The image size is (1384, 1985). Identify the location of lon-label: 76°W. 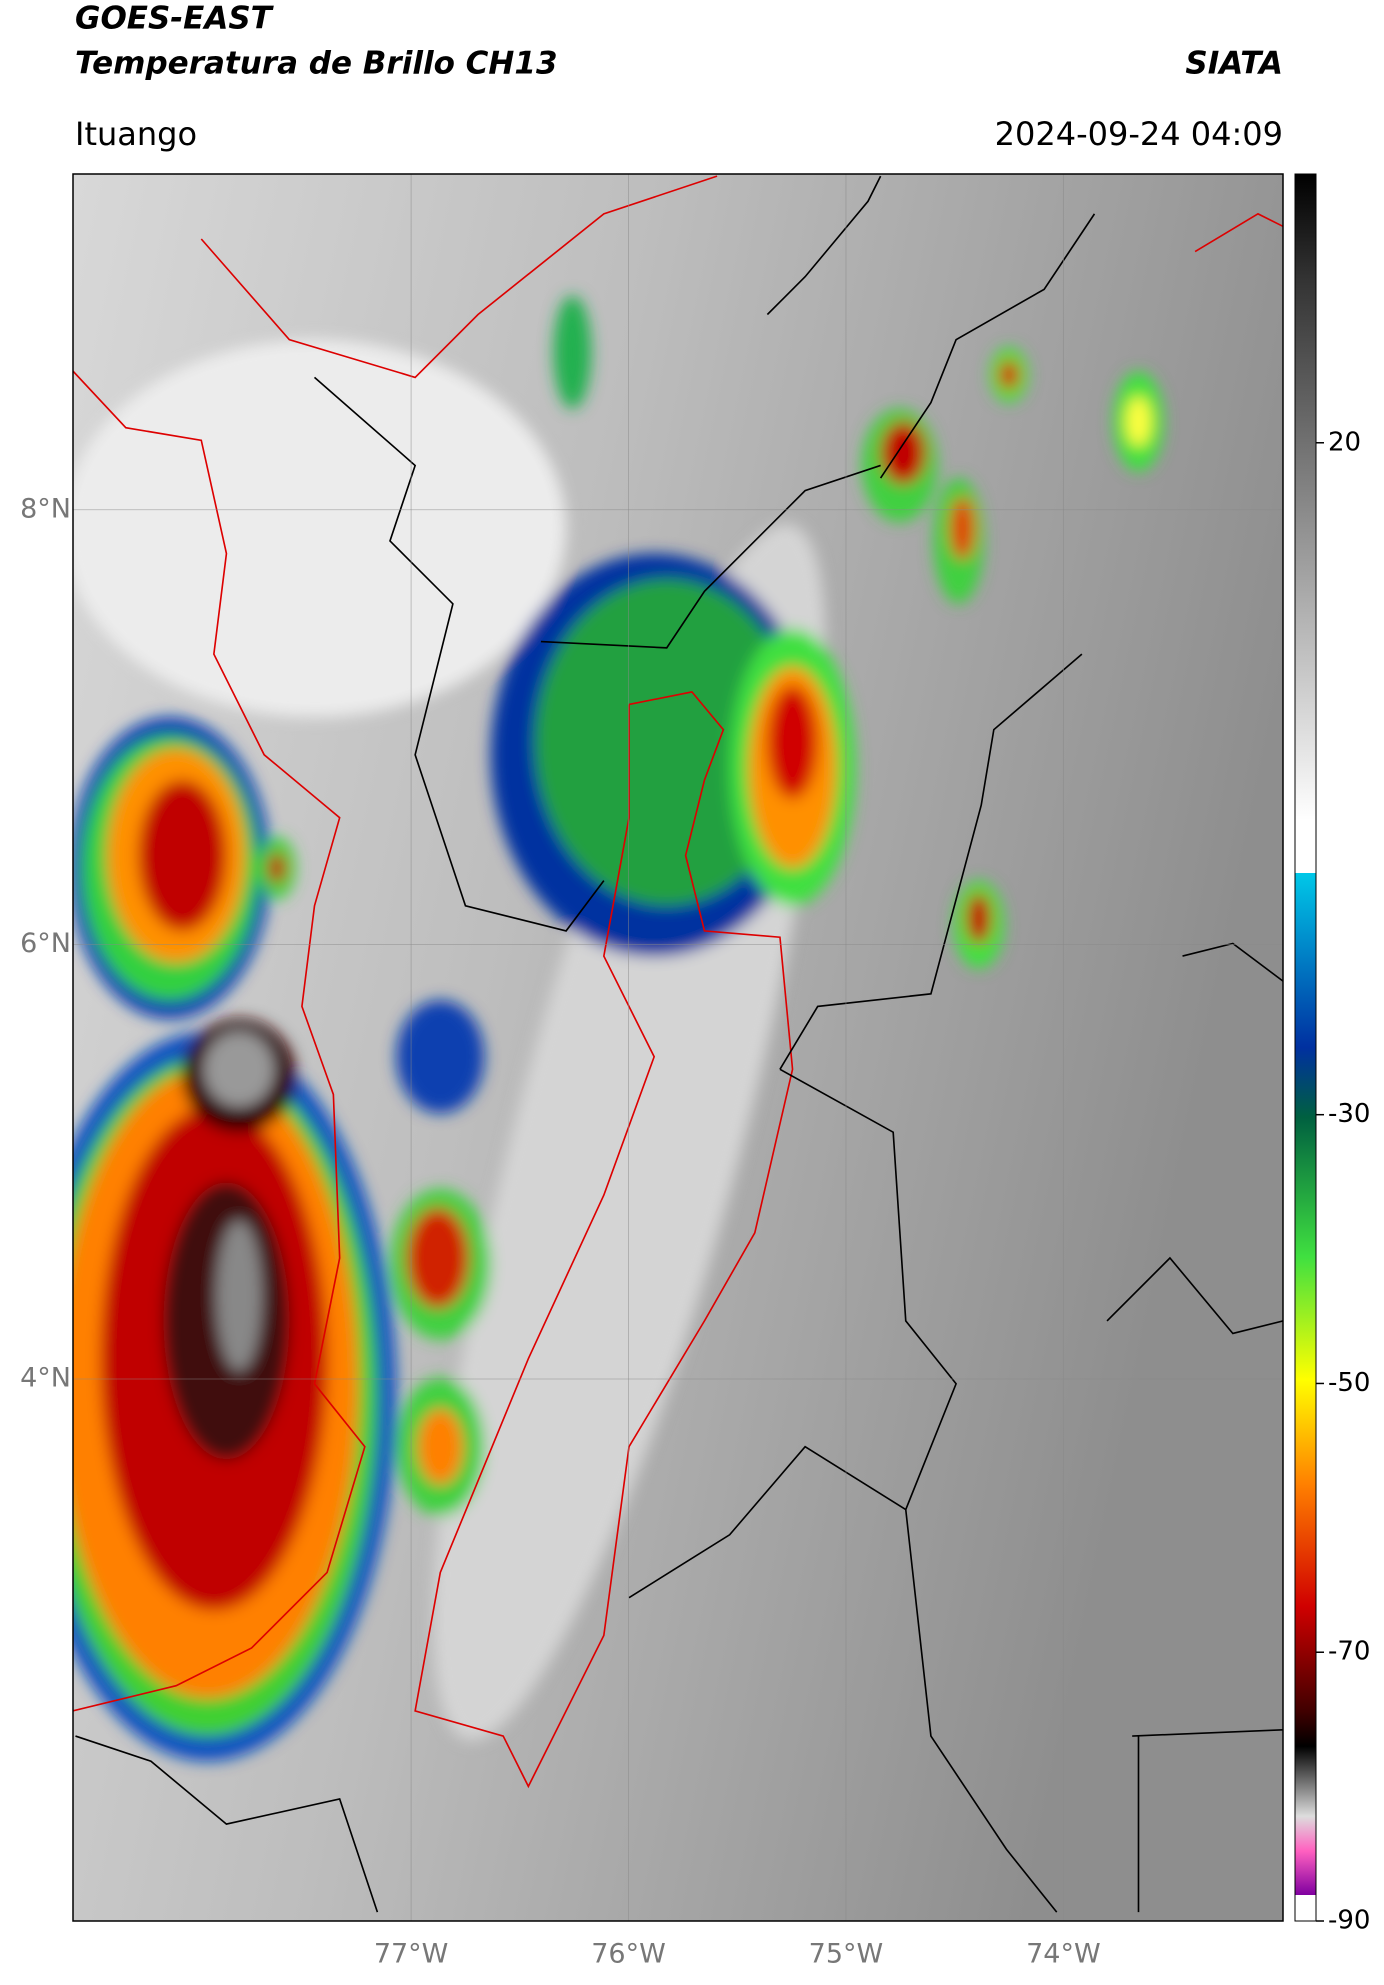
(628, 1954).